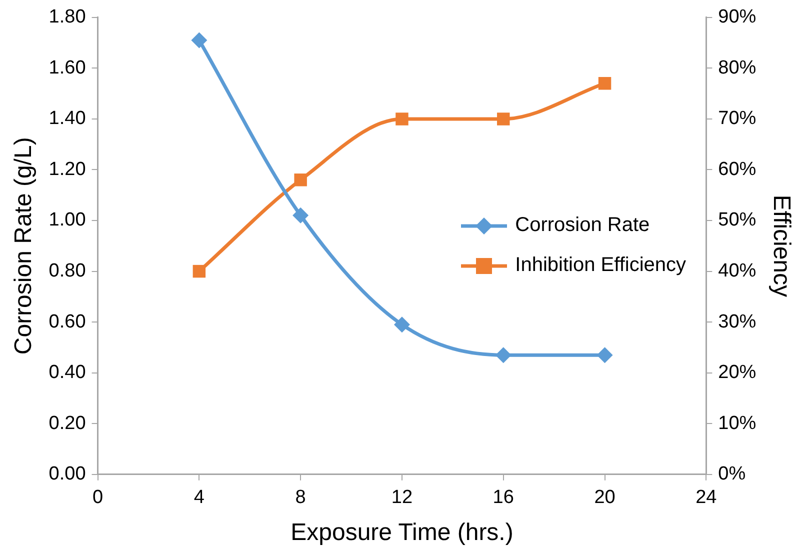 This screenshot has width=805, height=556. Describe the element at coordinates (732, 474) in the screenshot. I see `y2-tick-label: 0%` at that location.